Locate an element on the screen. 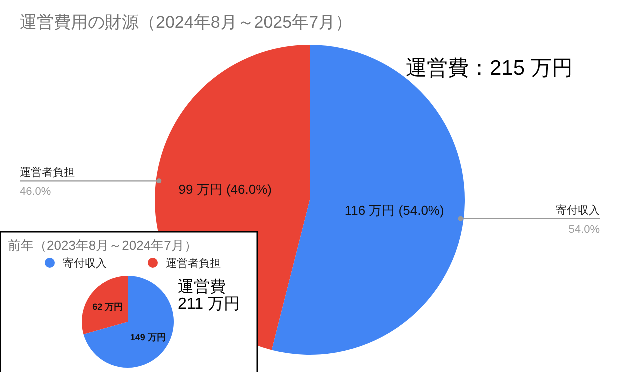 The image size is (620, 372). text: 46.0% is located at coordinates (36, 192).